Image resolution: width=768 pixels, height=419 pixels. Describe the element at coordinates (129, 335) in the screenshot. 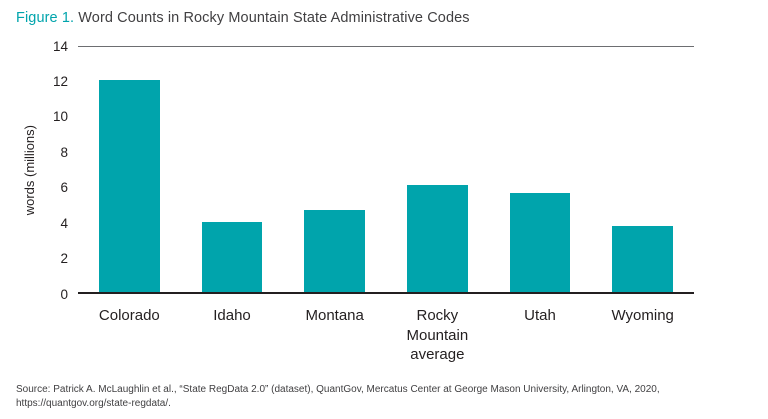

I see `x-label-cell-colorado: Colorado` at that location.